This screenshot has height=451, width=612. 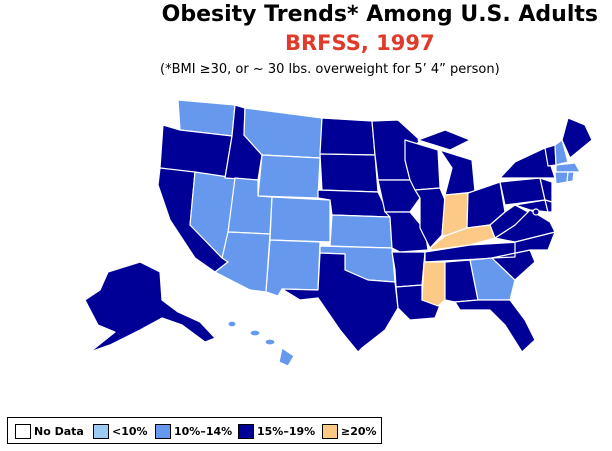 What do you see at coordinates (570, 177) in the screenshot?
I see `state-ri` at bounding box center [570, 177].